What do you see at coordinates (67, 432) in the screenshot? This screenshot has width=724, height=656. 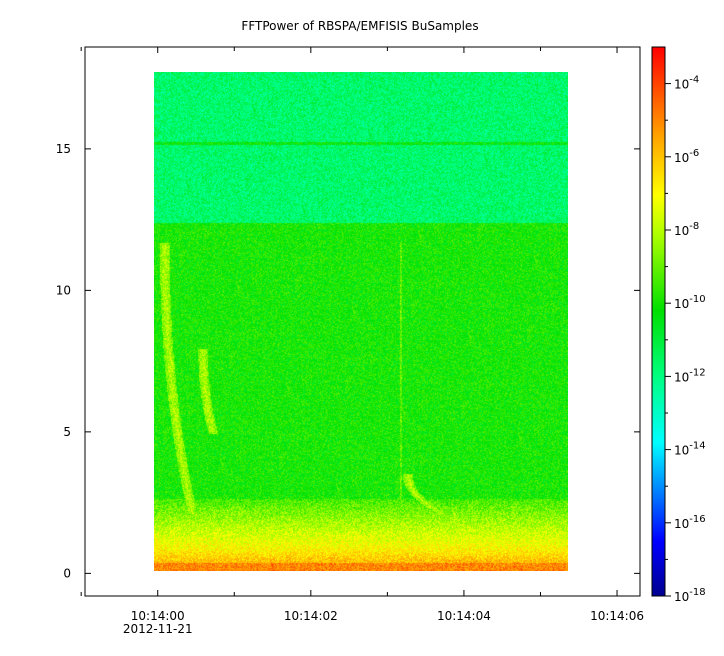 I see `y-tick-label: 5` at bounding box center [67, 432].